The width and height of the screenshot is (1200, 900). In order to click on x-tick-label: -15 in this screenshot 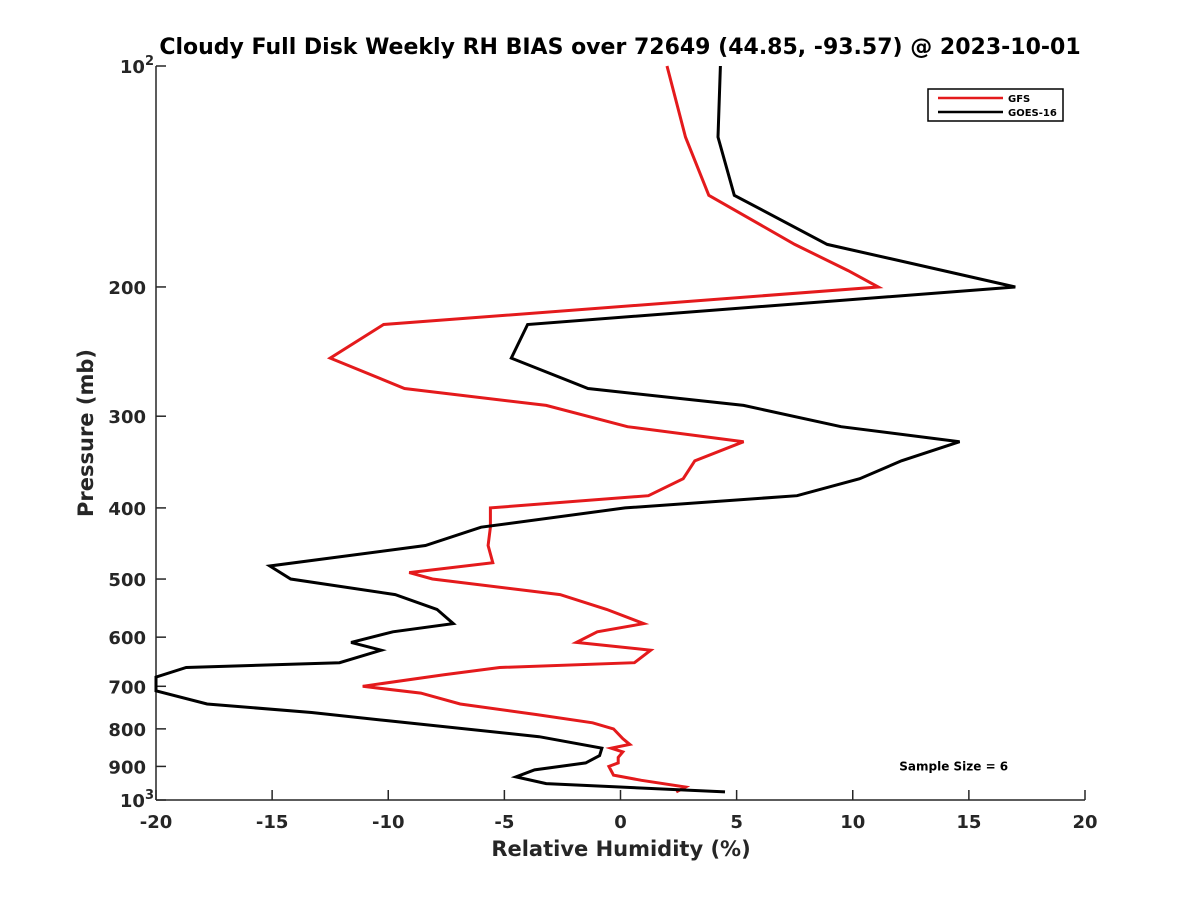, I will do `click(272, 822)`.